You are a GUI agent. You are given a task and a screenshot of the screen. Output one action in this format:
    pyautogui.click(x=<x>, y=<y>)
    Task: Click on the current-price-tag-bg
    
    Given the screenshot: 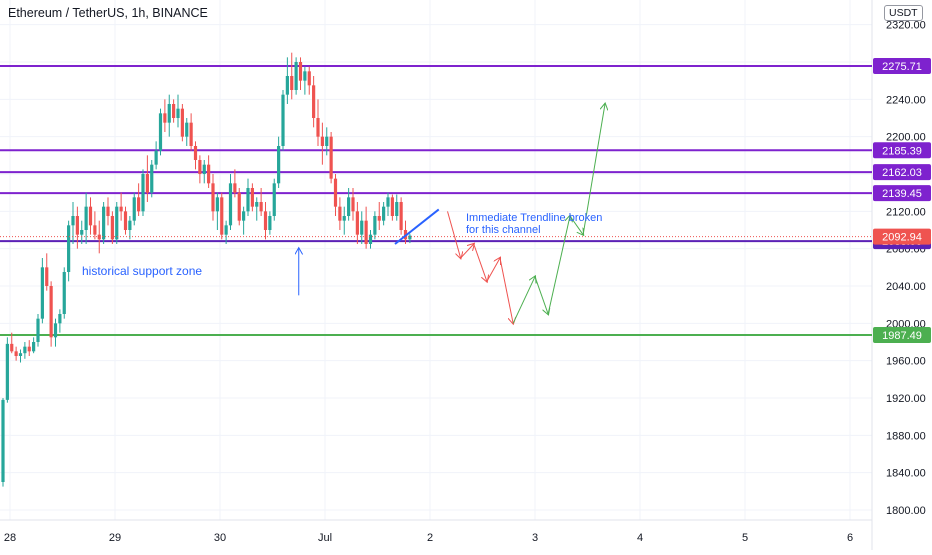 What is the action you would take?
    pyautogui.click(x=902, y=236)
    